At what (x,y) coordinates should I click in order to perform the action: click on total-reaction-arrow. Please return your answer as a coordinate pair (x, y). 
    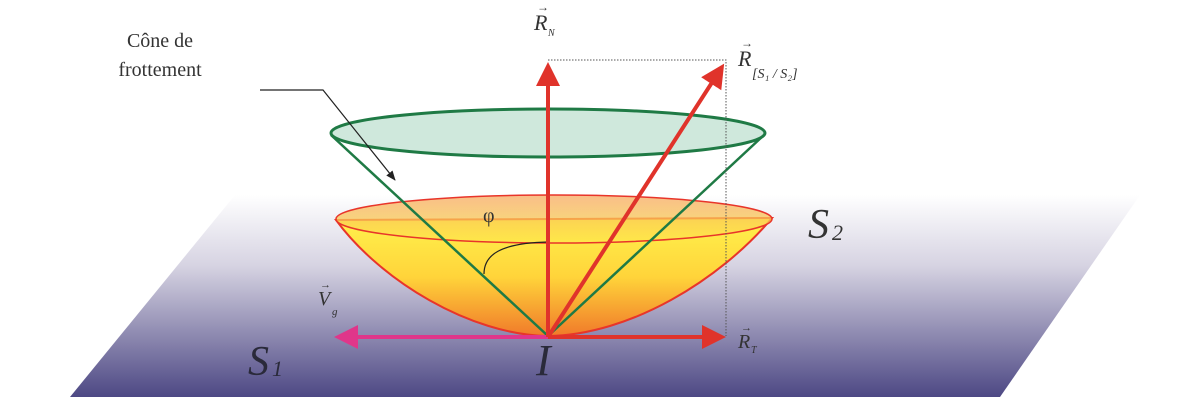
    Looking at the image, I should click on (635, 201).